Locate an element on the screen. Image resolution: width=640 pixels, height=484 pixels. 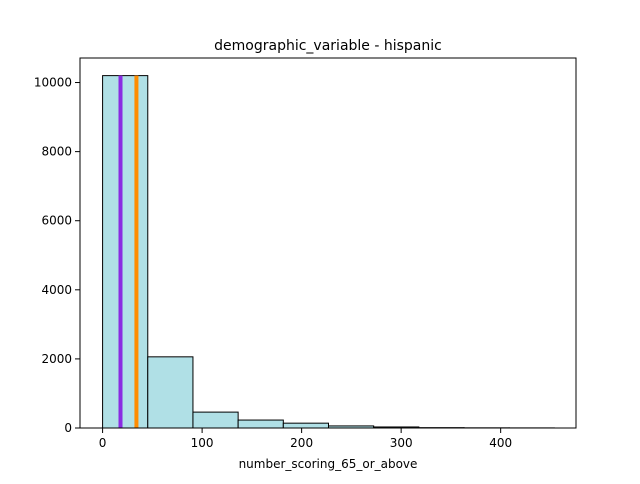
chart-title: demographic_variable - hispanic is located at coordinates (328, 46).